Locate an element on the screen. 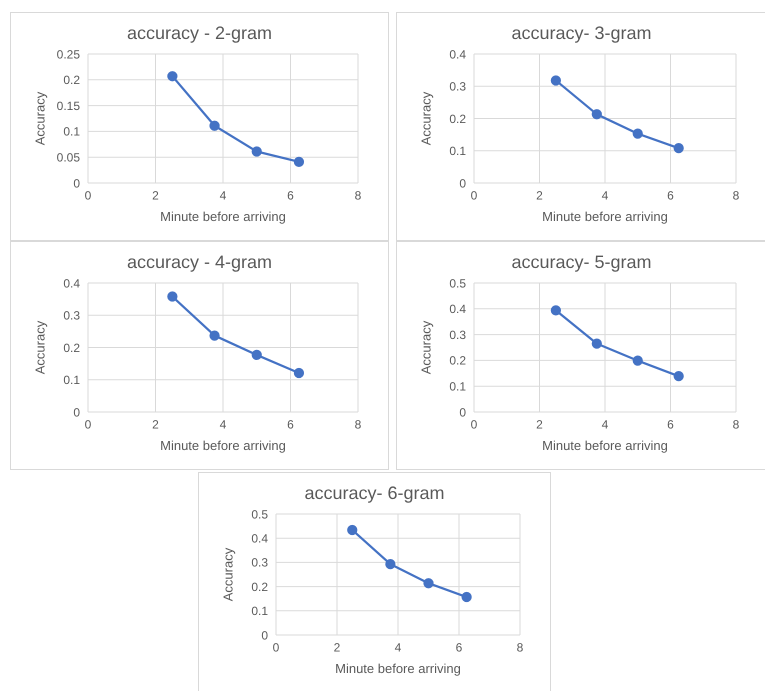 Image resolution: width=765 pixels, height=691 pixels. chart-title: accuracy - 4-gram is located at coordinates (200, 263).